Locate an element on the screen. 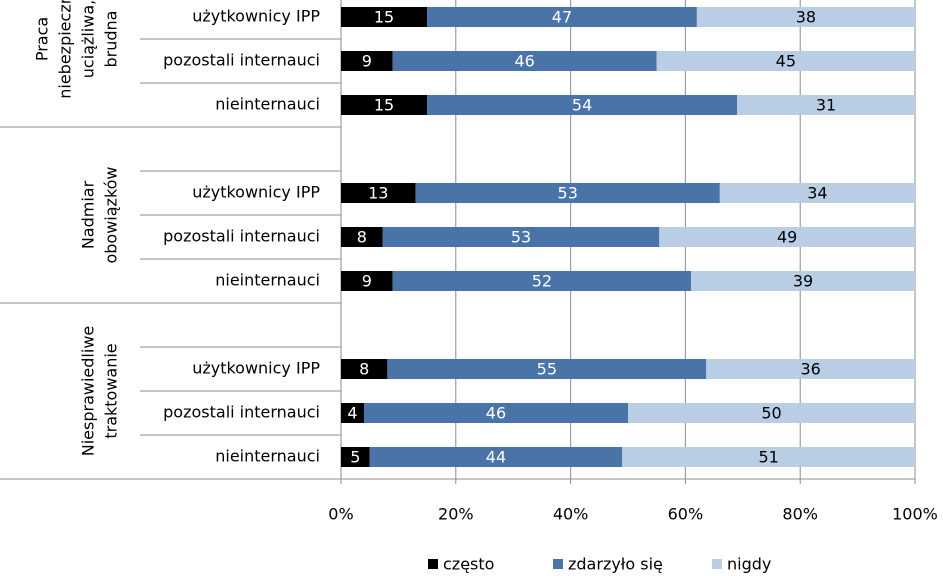  legend-label: nigdy is located at coordinates (749, 564).